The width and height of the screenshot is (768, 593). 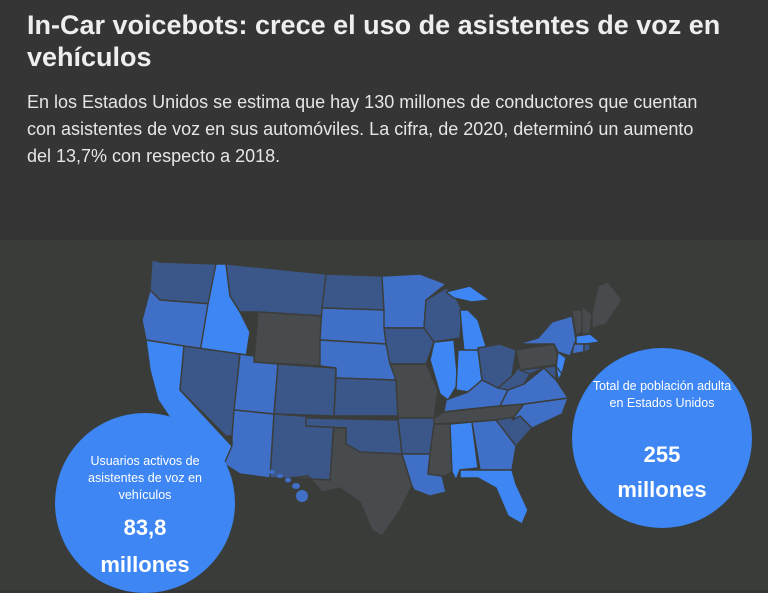 I want to click on state-maine, so click(x=607, y=305).